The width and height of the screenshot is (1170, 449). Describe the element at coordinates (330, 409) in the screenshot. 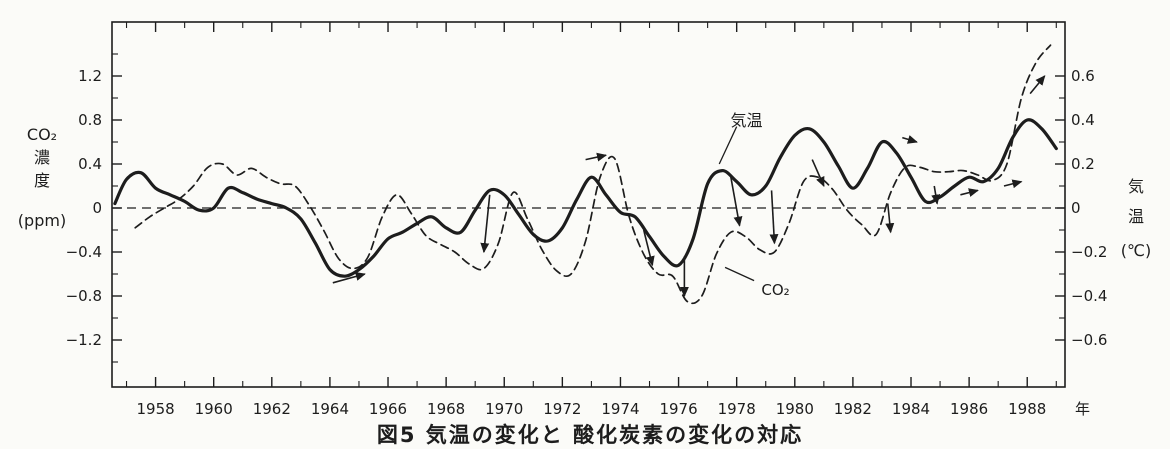

I see `x-tick-label: 1964` at that location.